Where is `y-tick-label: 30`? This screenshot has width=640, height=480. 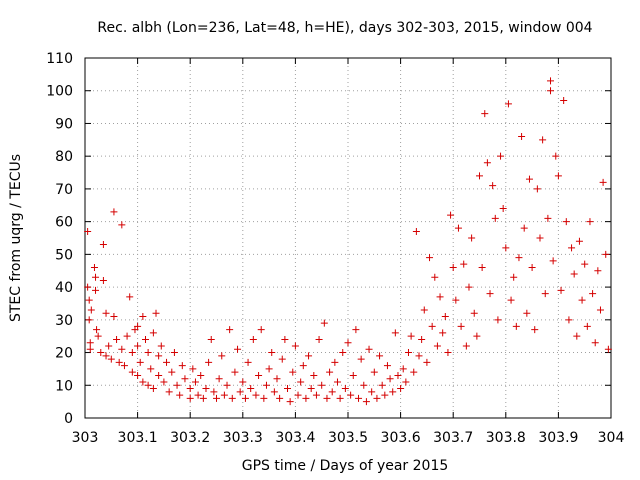 y-tick-label: 30 is located at coordinates (64, 321).